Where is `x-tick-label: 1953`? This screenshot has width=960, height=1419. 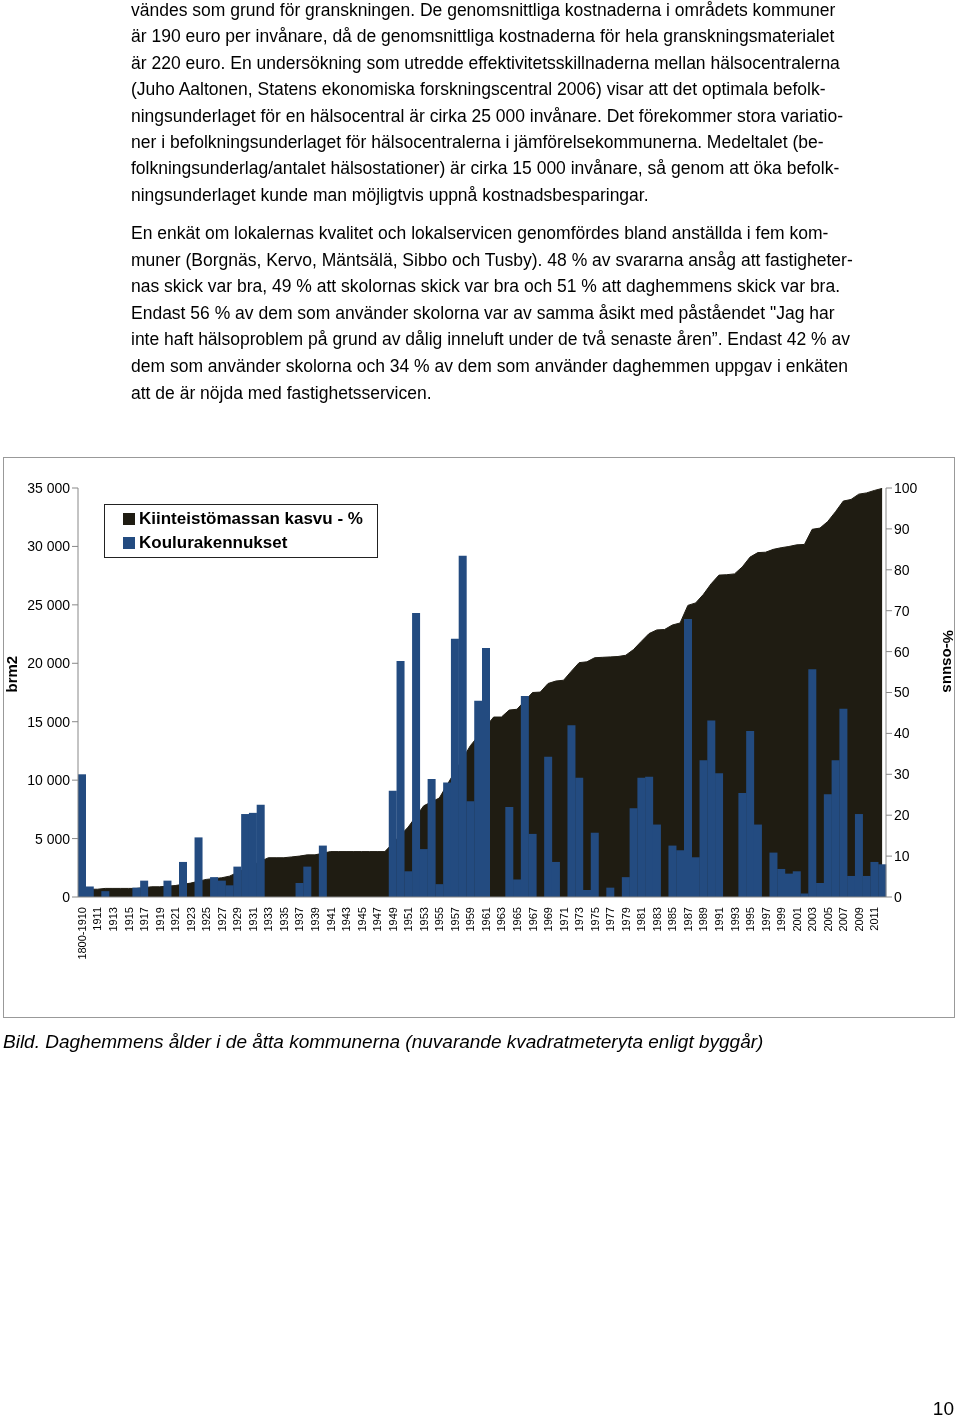 x-tick-label: 1953 is located at coordinates (423, 919).